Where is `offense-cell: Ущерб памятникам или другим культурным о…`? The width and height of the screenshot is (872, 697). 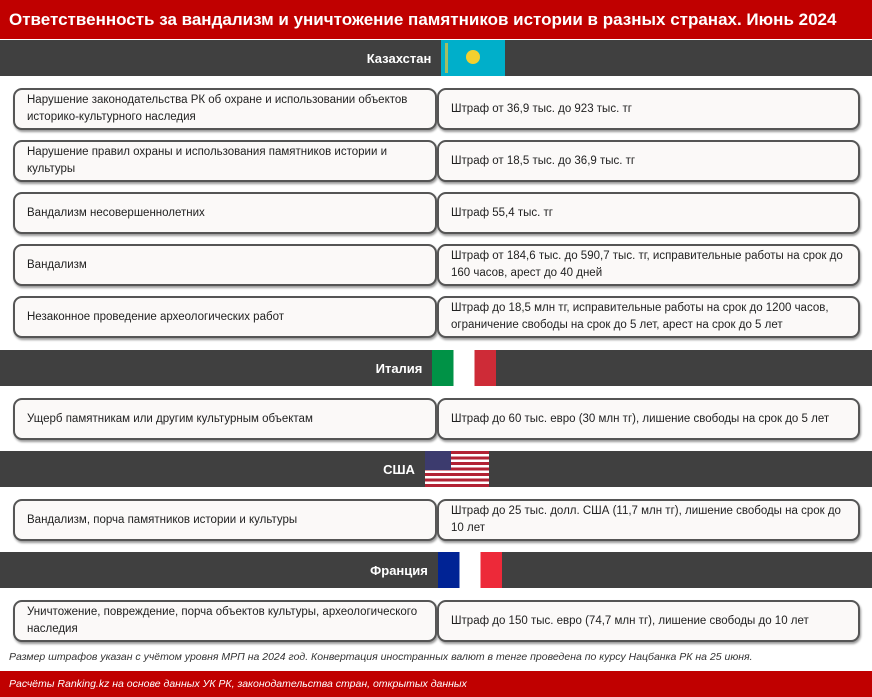 offense-cell: Ущерб памятникам или другим культурным о… is located at coordinates (225, 419).